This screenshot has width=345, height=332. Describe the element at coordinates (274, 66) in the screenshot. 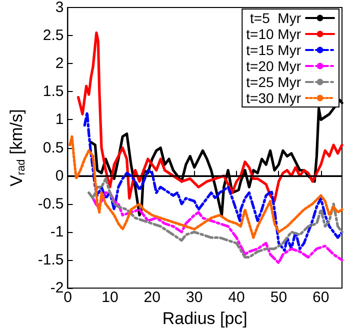

I see `legend-label: t=20 Myr` at that location.